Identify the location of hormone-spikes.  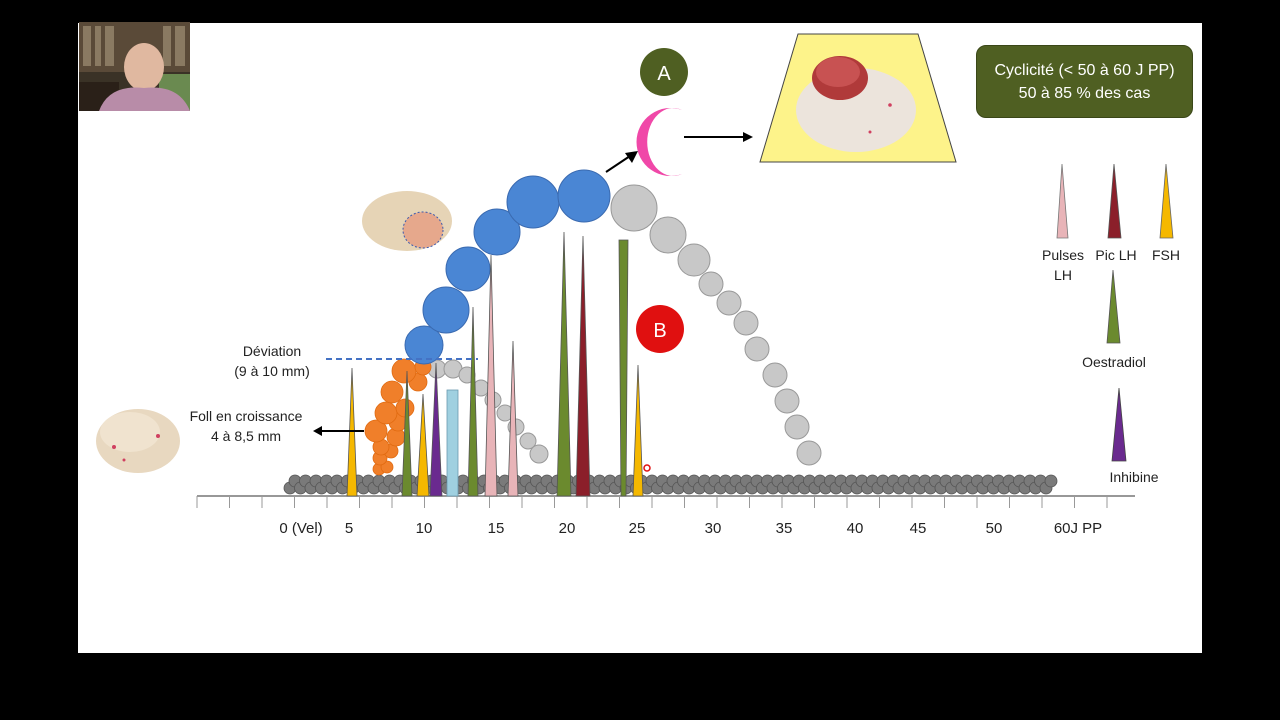
(495, 364).